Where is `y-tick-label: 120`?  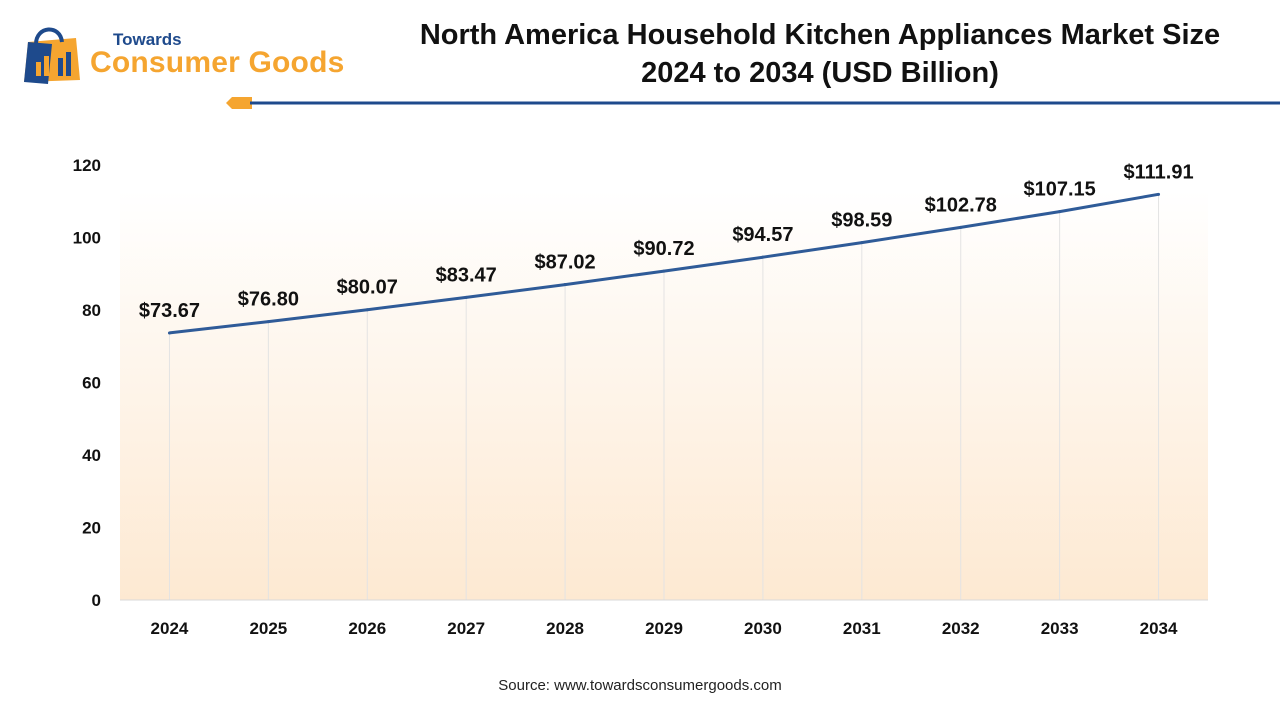 y-tick-label: 120 is located at coordinates (87, 165).